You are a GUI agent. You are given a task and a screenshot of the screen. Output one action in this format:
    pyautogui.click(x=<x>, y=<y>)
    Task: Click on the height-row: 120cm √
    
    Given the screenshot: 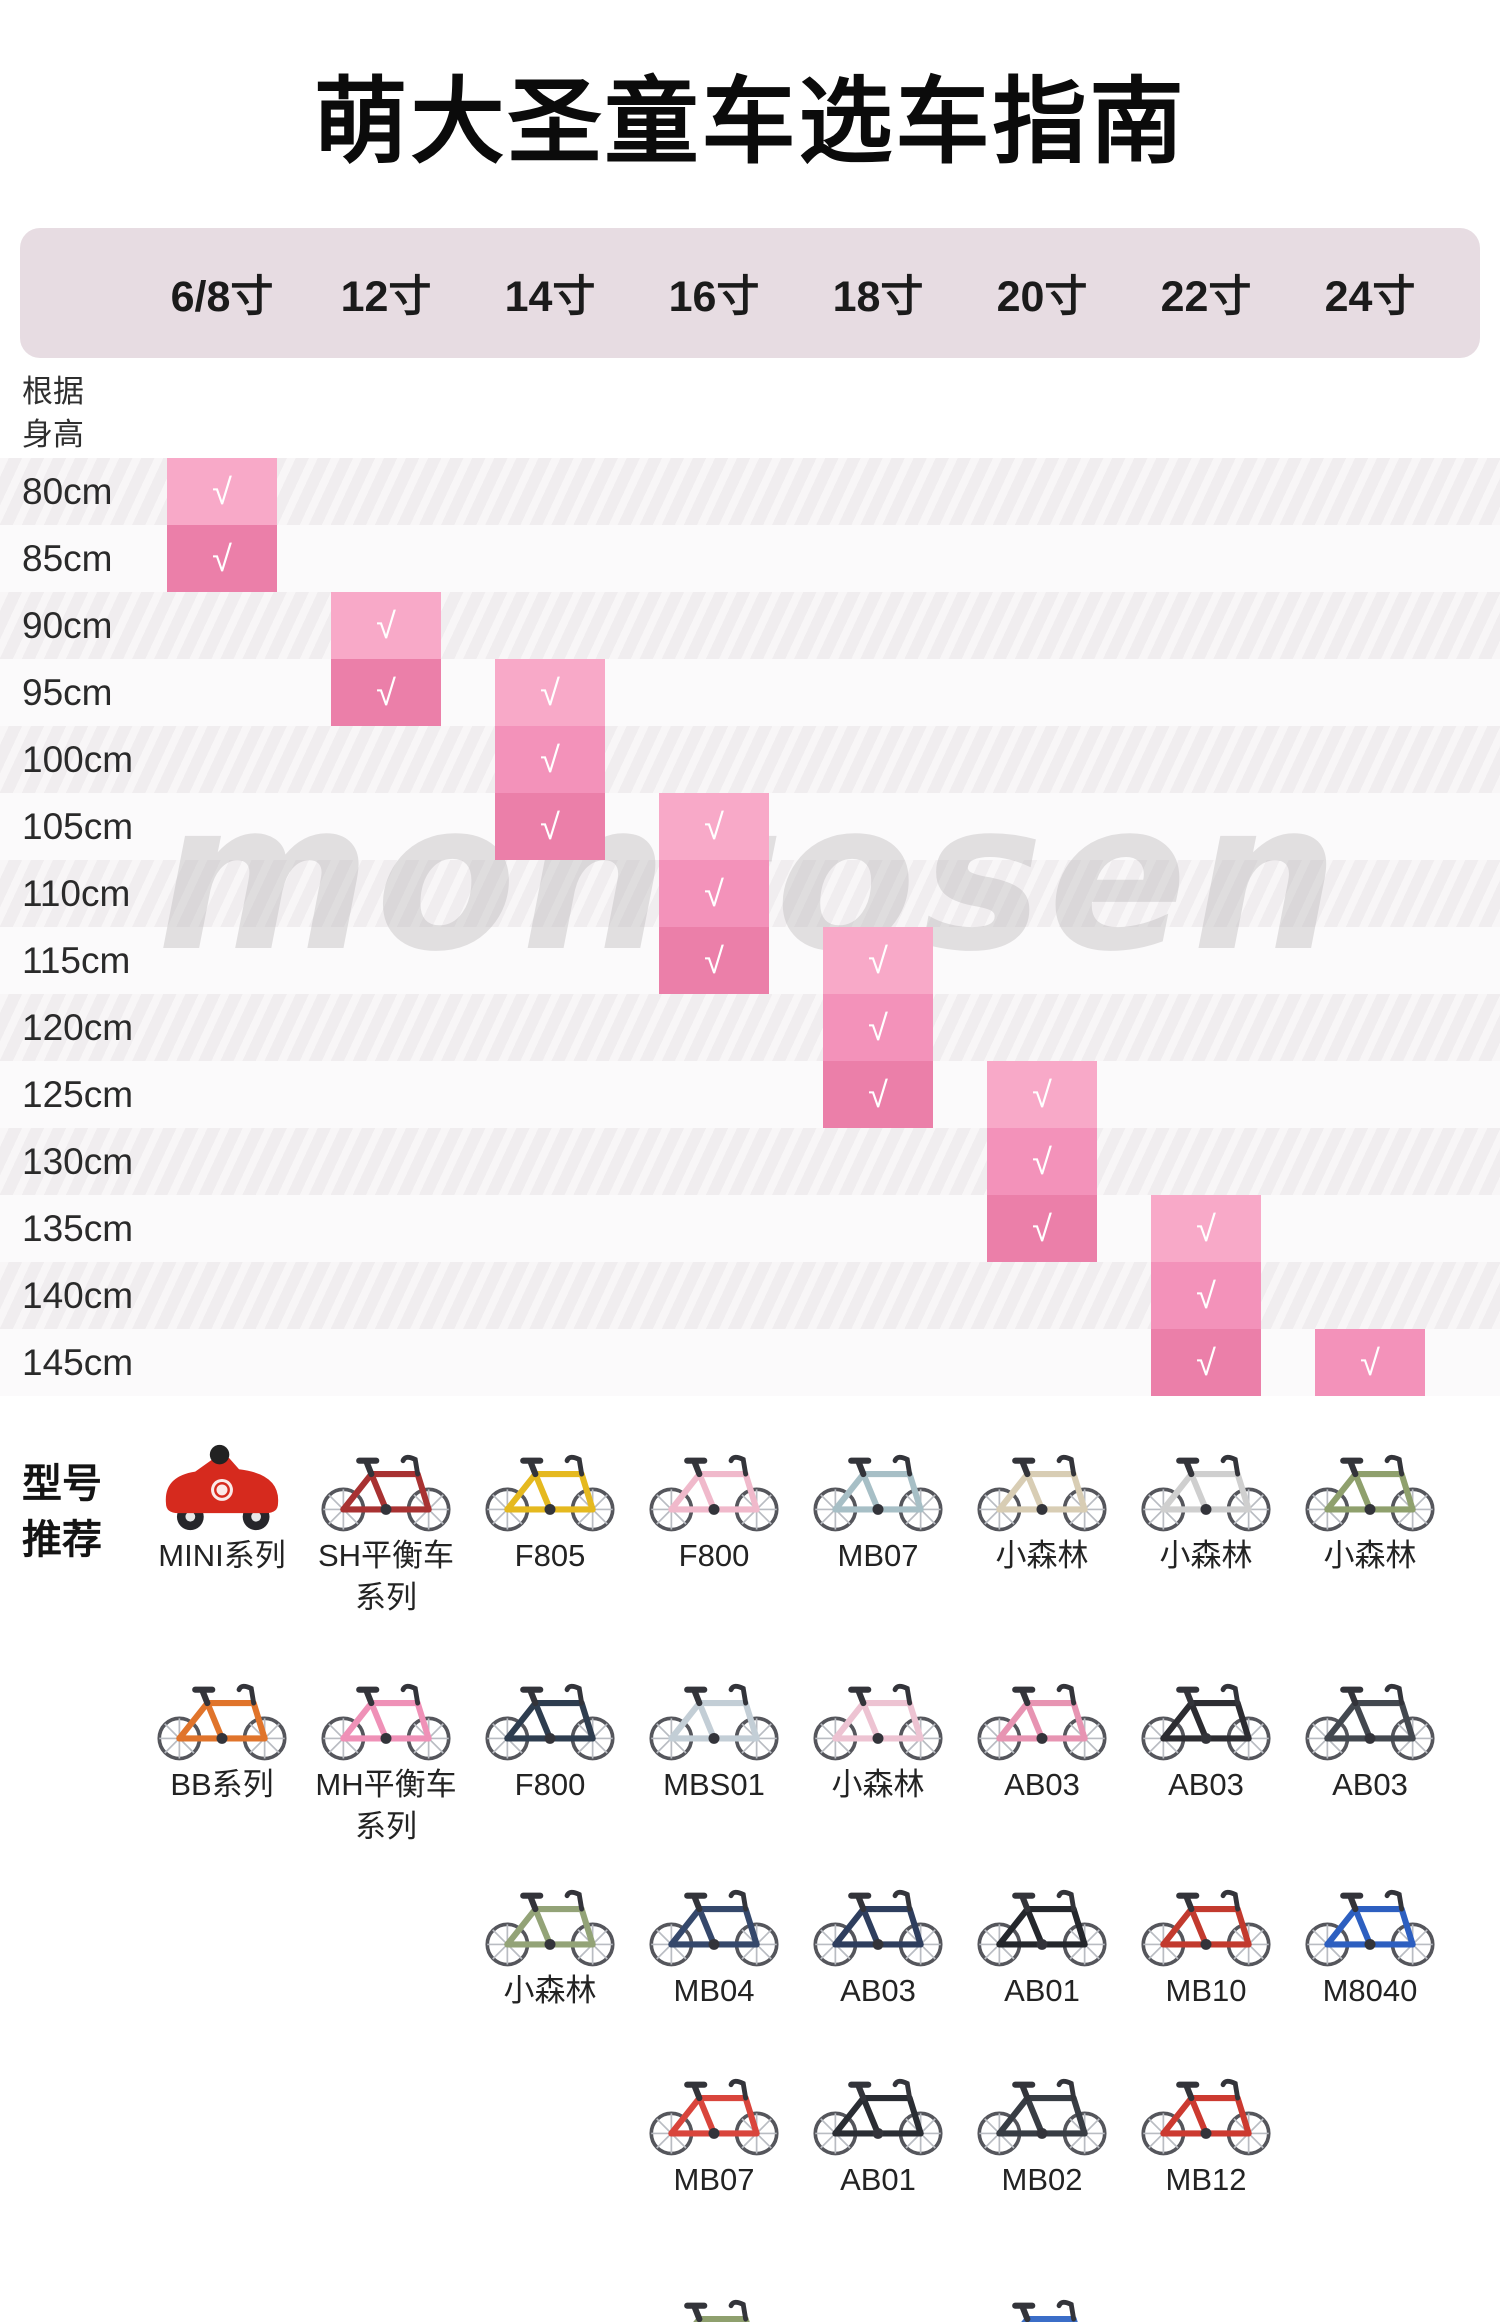 What is the action you would take?
    pyautogui.click(x=750, y=1027)
    